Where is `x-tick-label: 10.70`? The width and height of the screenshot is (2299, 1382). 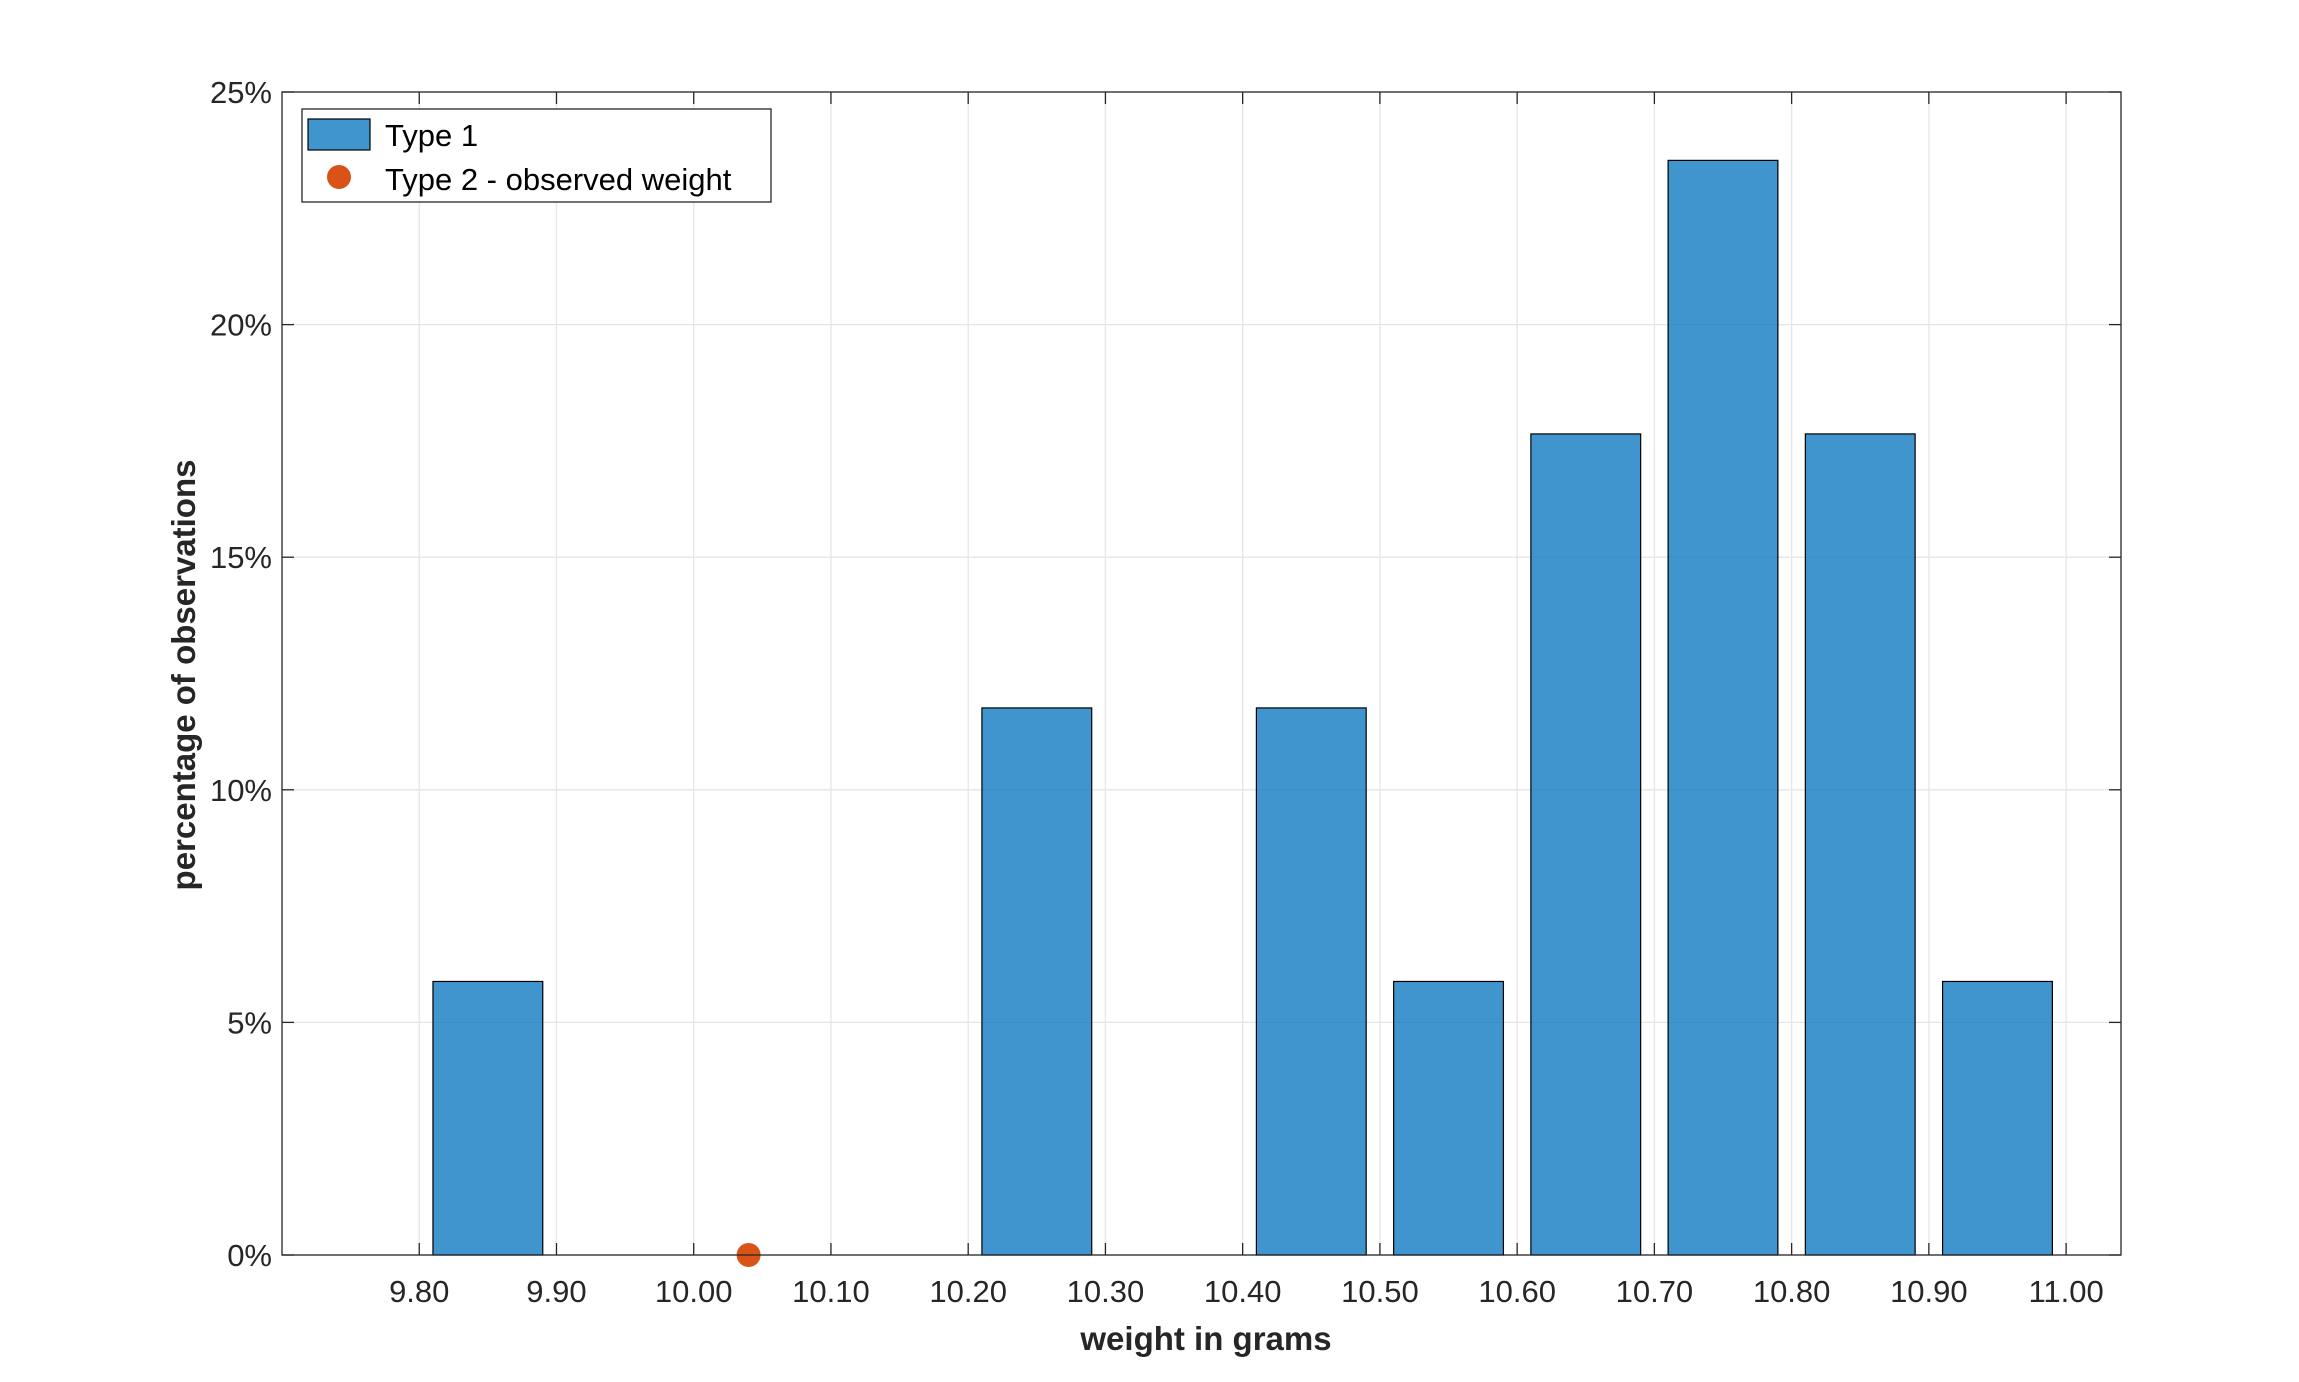 x-tick-label: 10.70 is located at coordinates (1655, 1291).